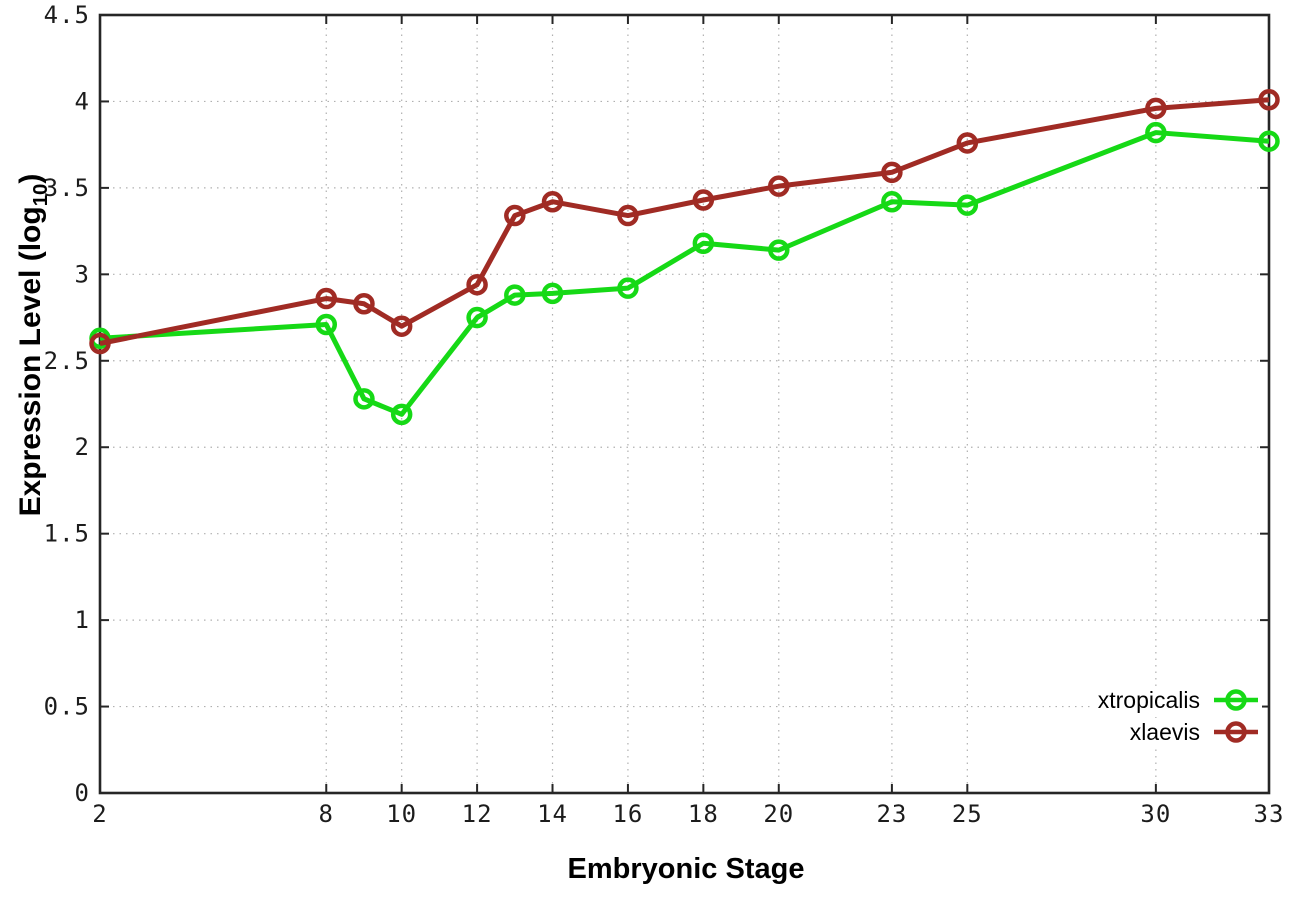  What do you see at coordinates (1164, 731) in the screenshot?
I see `legend-label-xlaevis: xlaevis` at bounding box center [1164, 731].